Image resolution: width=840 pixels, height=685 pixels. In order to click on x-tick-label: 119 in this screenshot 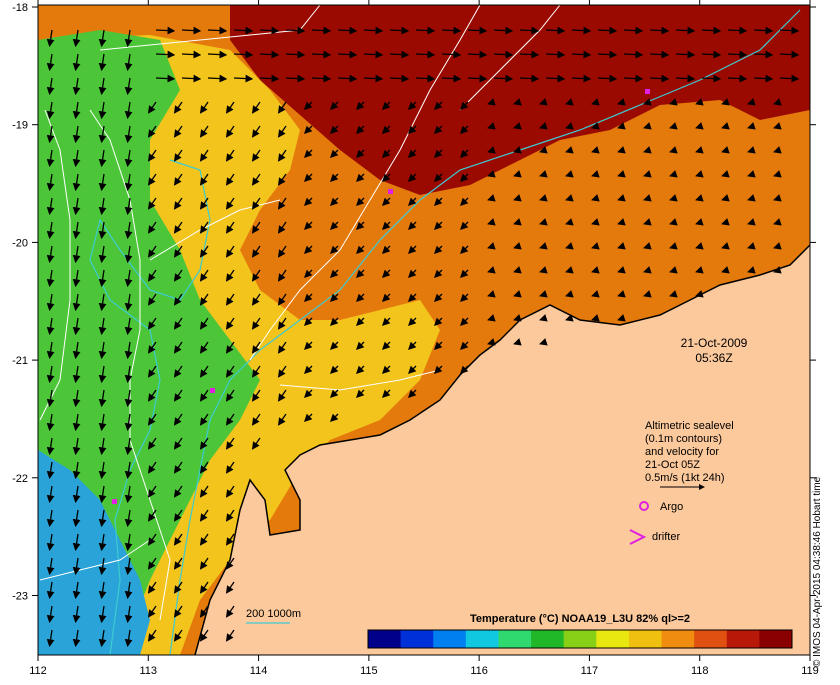, I will do `click(810, 671)`.